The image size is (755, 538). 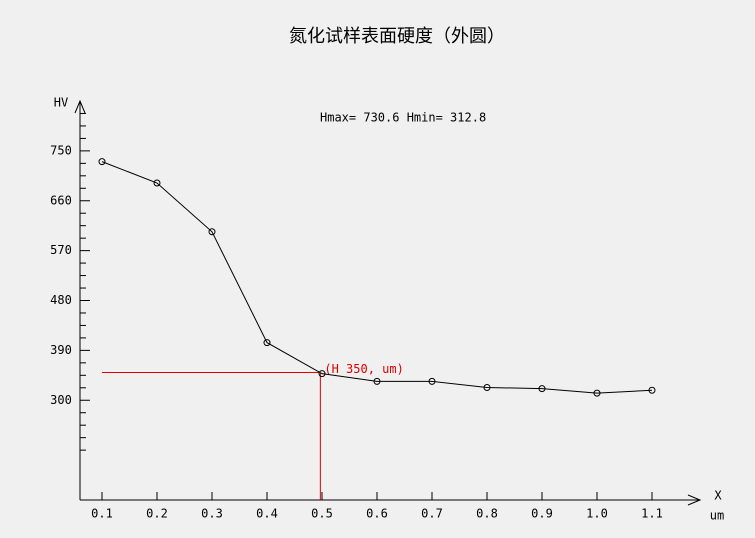 I want to click on x-tick-label: 0.9, so click(x=542, y=514).